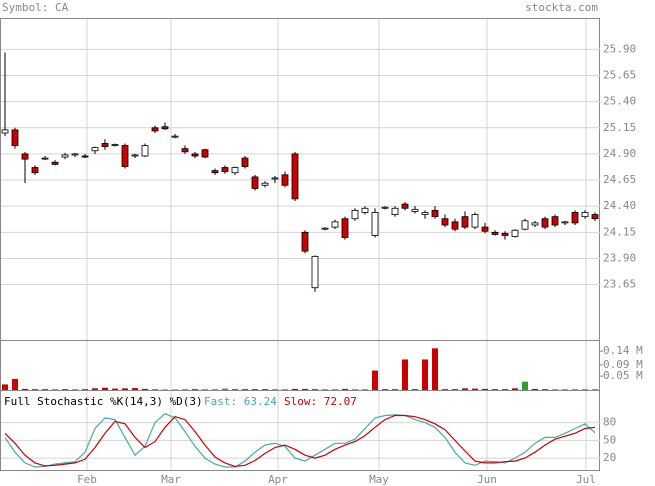  I want to click on y-tick-label: 24.90, so click(619, 153).